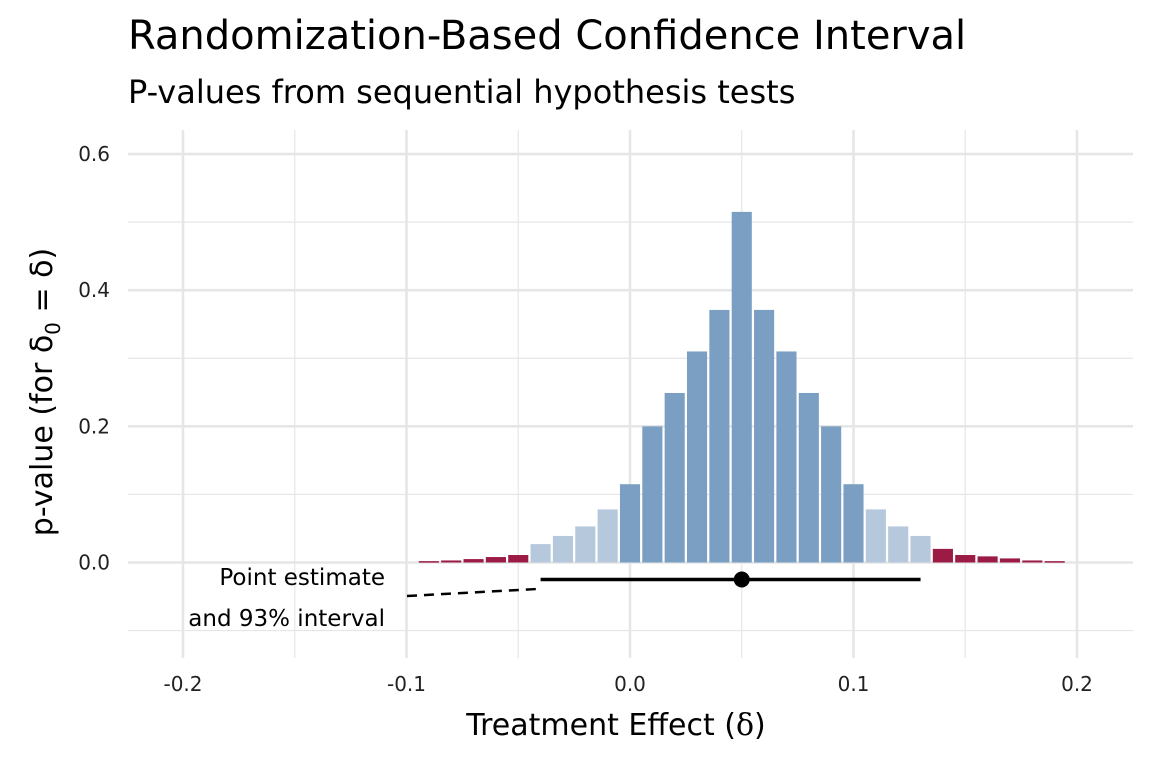  I want to click on estimate-layer, so click(663, 584).